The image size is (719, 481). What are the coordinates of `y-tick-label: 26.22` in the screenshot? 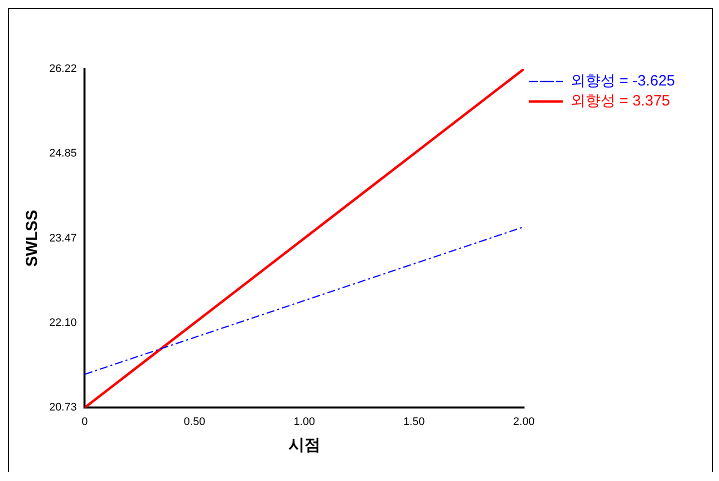 It's located at (63, 69).